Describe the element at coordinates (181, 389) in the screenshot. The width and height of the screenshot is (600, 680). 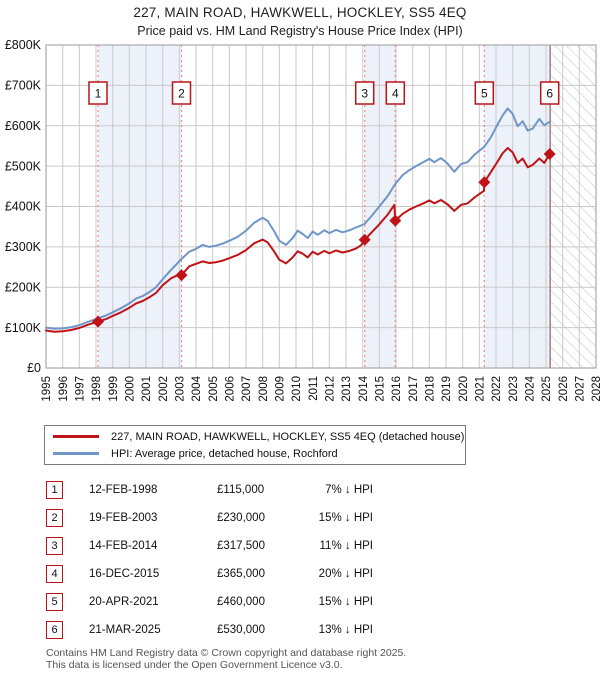
I see `x-tick-label: 2003` at that location.